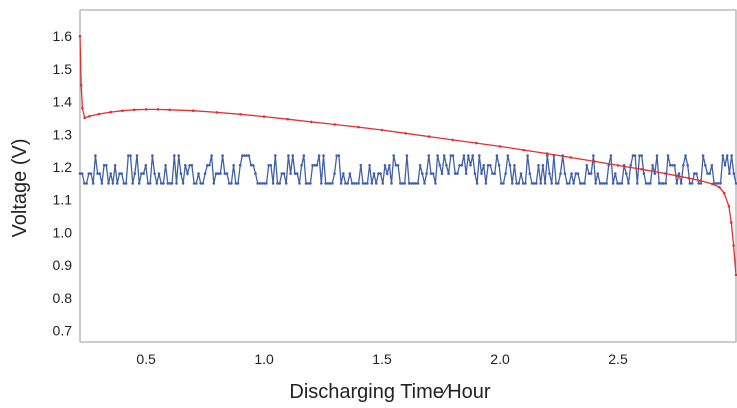 Image resolution: width=737 pixels, height=408 pixels. Describe the element at coordinates (390, 392) in the screenshot. I see `x-axis-title: Discharging Time∕Hour` at that location.